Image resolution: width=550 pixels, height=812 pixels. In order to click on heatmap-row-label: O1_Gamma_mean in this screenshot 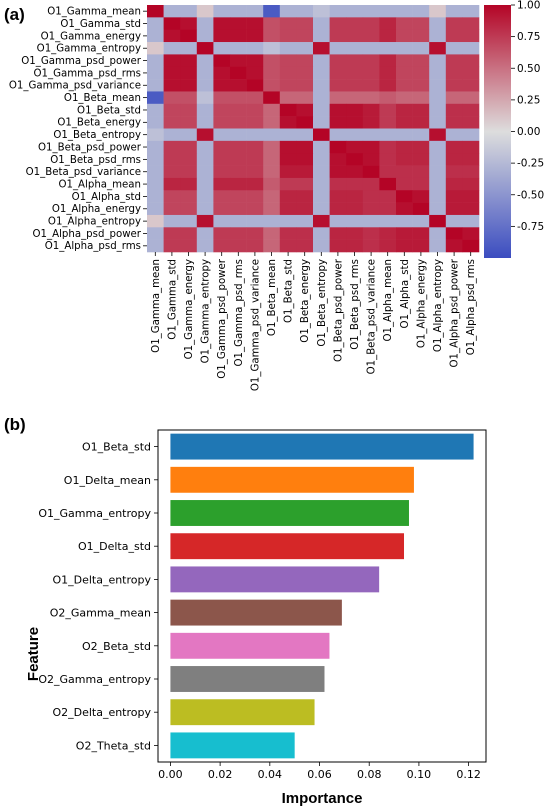, I will do `click(94, 12)`.